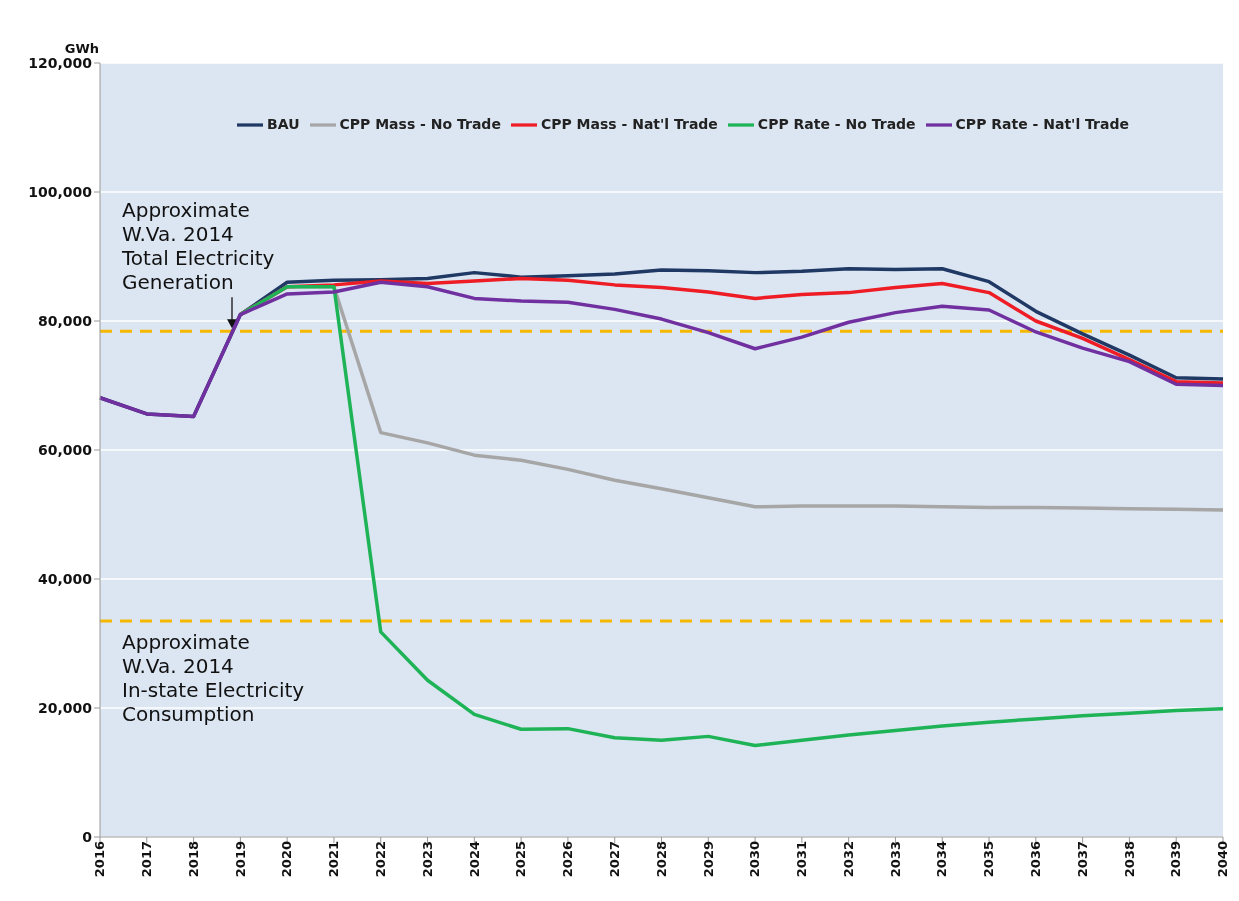  Describe the element at coordinates (474, 859) in the screenshot. I see `x-tick-label: 2024` at that location.